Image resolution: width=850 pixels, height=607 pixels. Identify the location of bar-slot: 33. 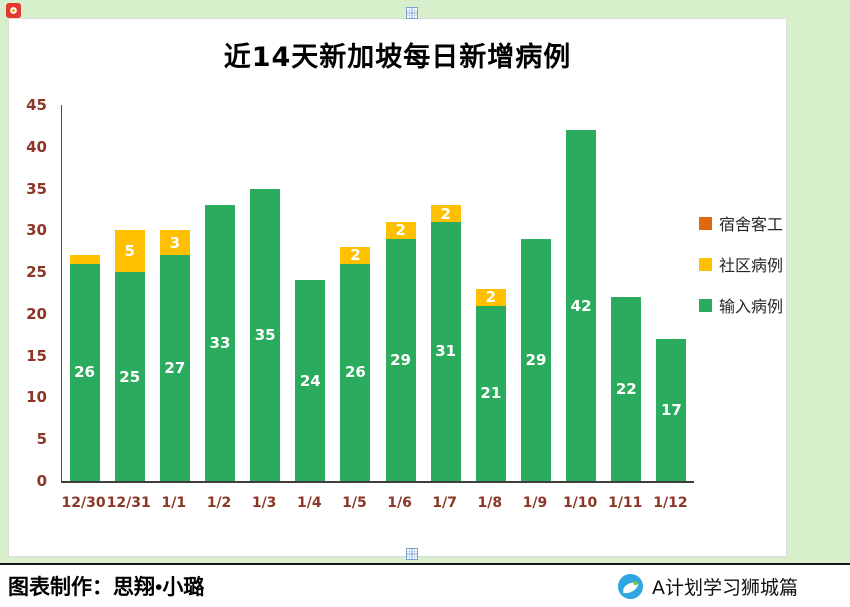
(219, 293).